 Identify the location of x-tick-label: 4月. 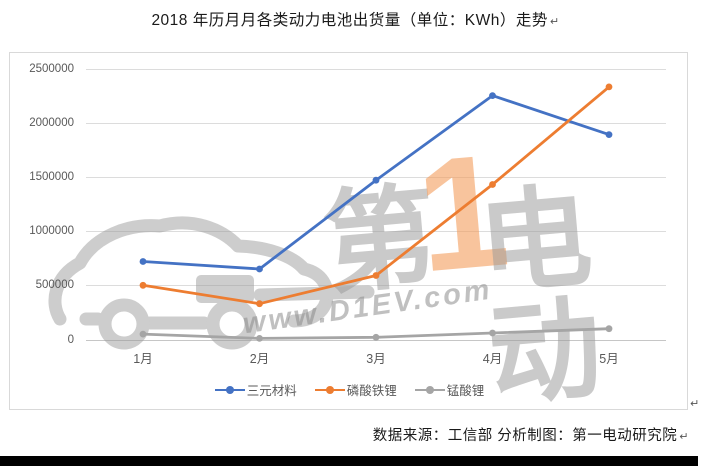
(492, 359).